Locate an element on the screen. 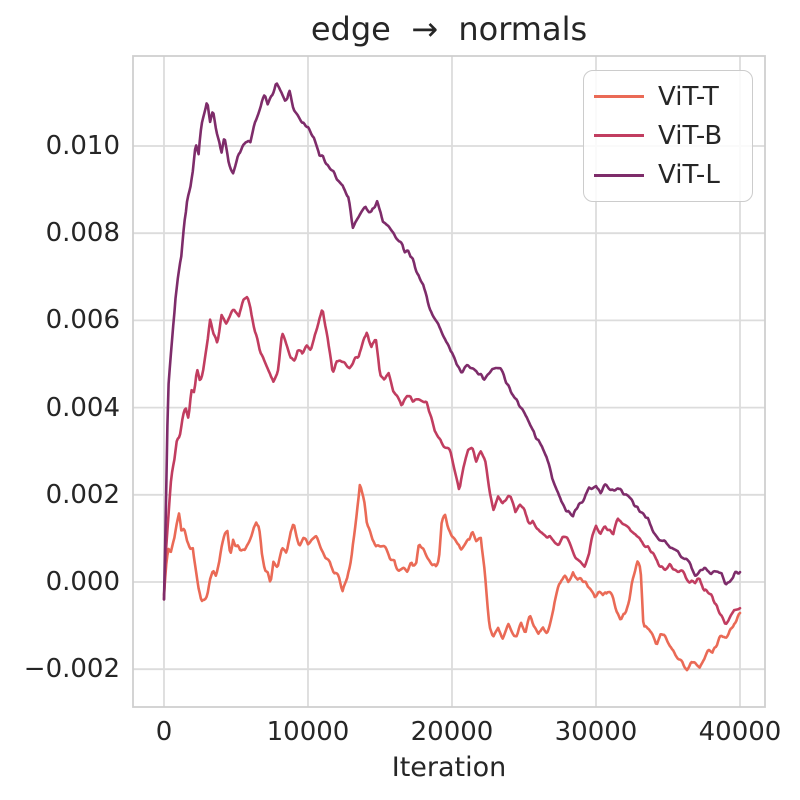 Image resolution: width=800 pixels, height=800 pixels. x-tick-label: 40000 is located at coordinates (740, 732).